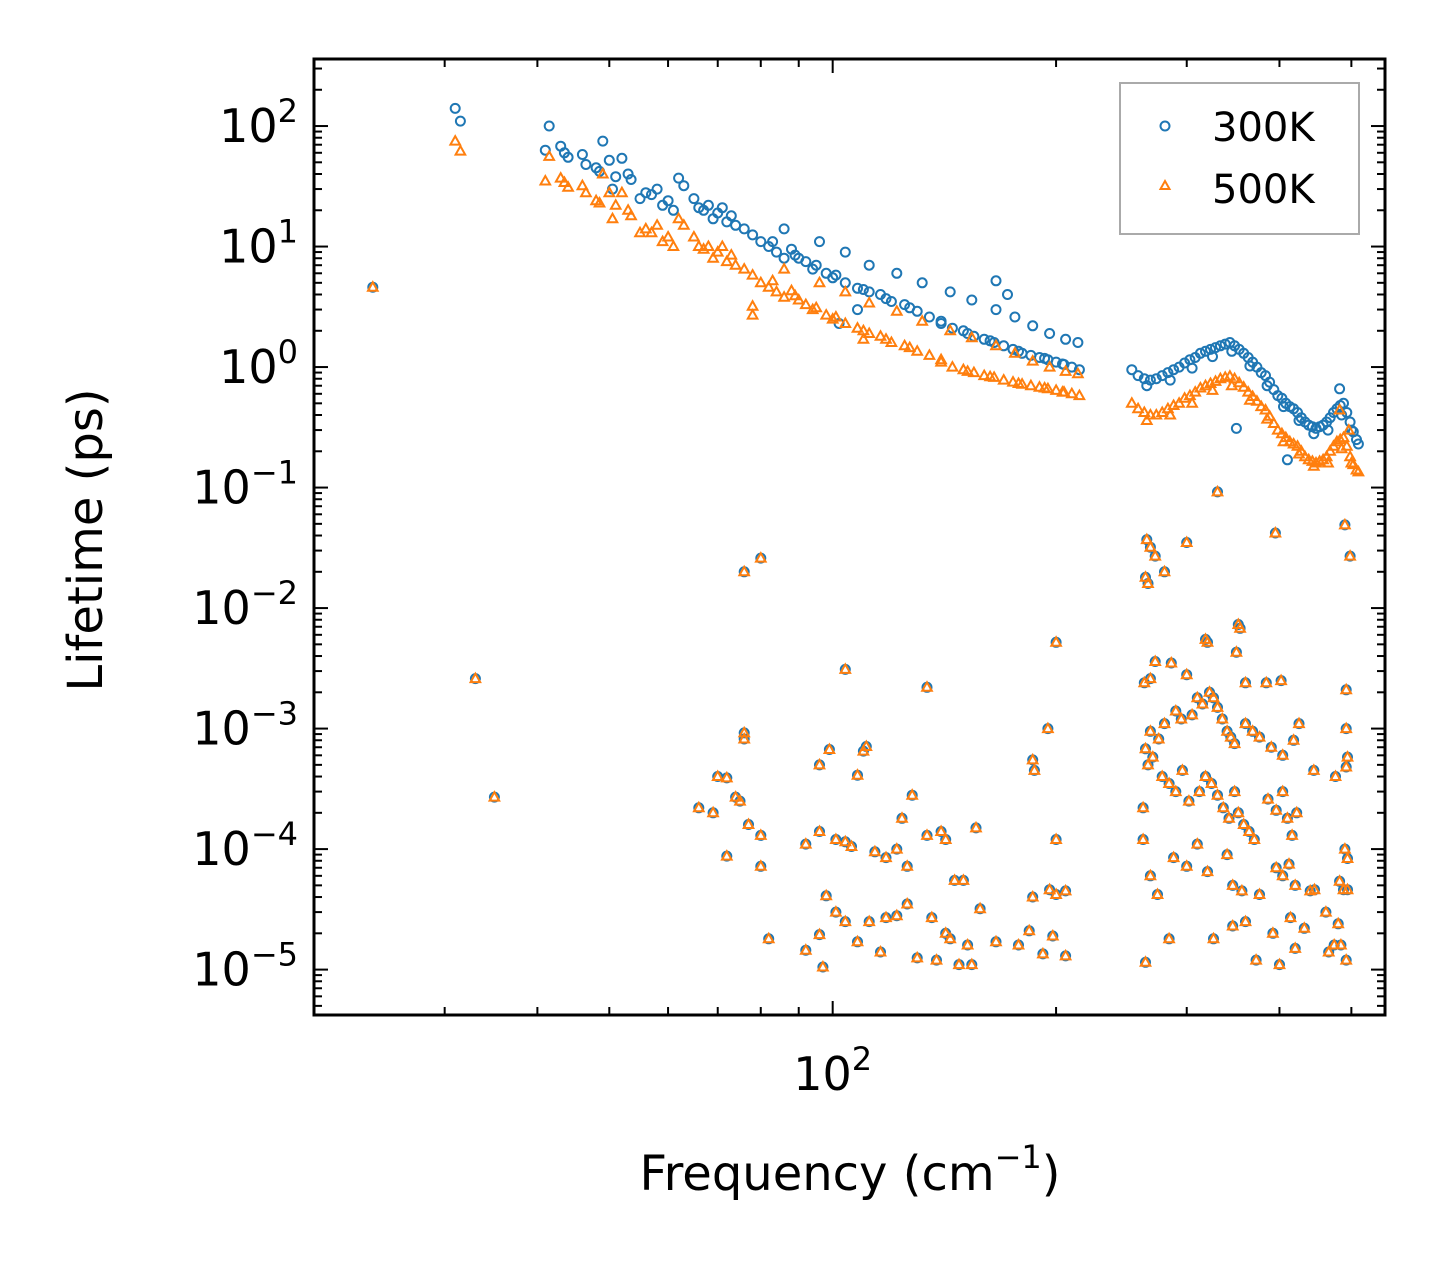 The width and height of the screenshot is (1443, 1265). I want to click on y-tick-label: 10−3, so click(245, 725).